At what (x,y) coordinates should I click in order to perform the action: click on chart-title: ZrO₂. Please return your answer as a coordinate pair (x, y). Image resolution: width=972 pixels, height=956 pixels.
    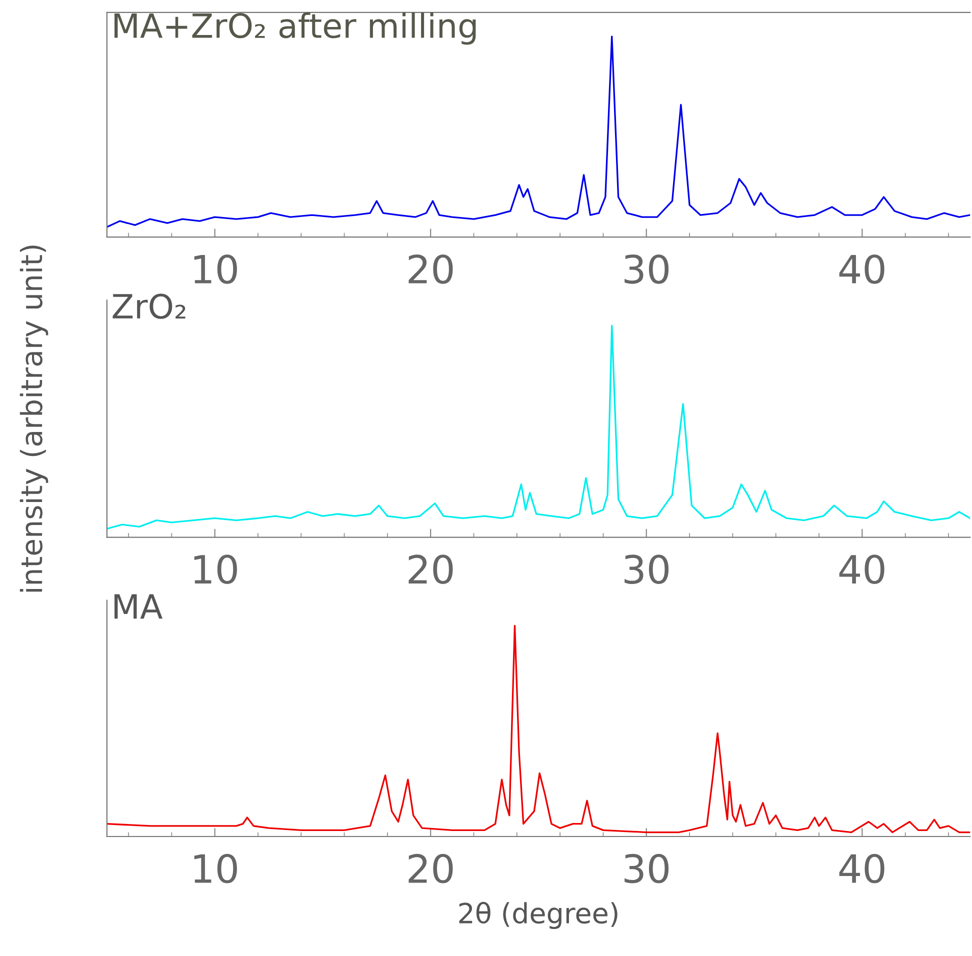
    Looking at the image, I should click on (149, 306).